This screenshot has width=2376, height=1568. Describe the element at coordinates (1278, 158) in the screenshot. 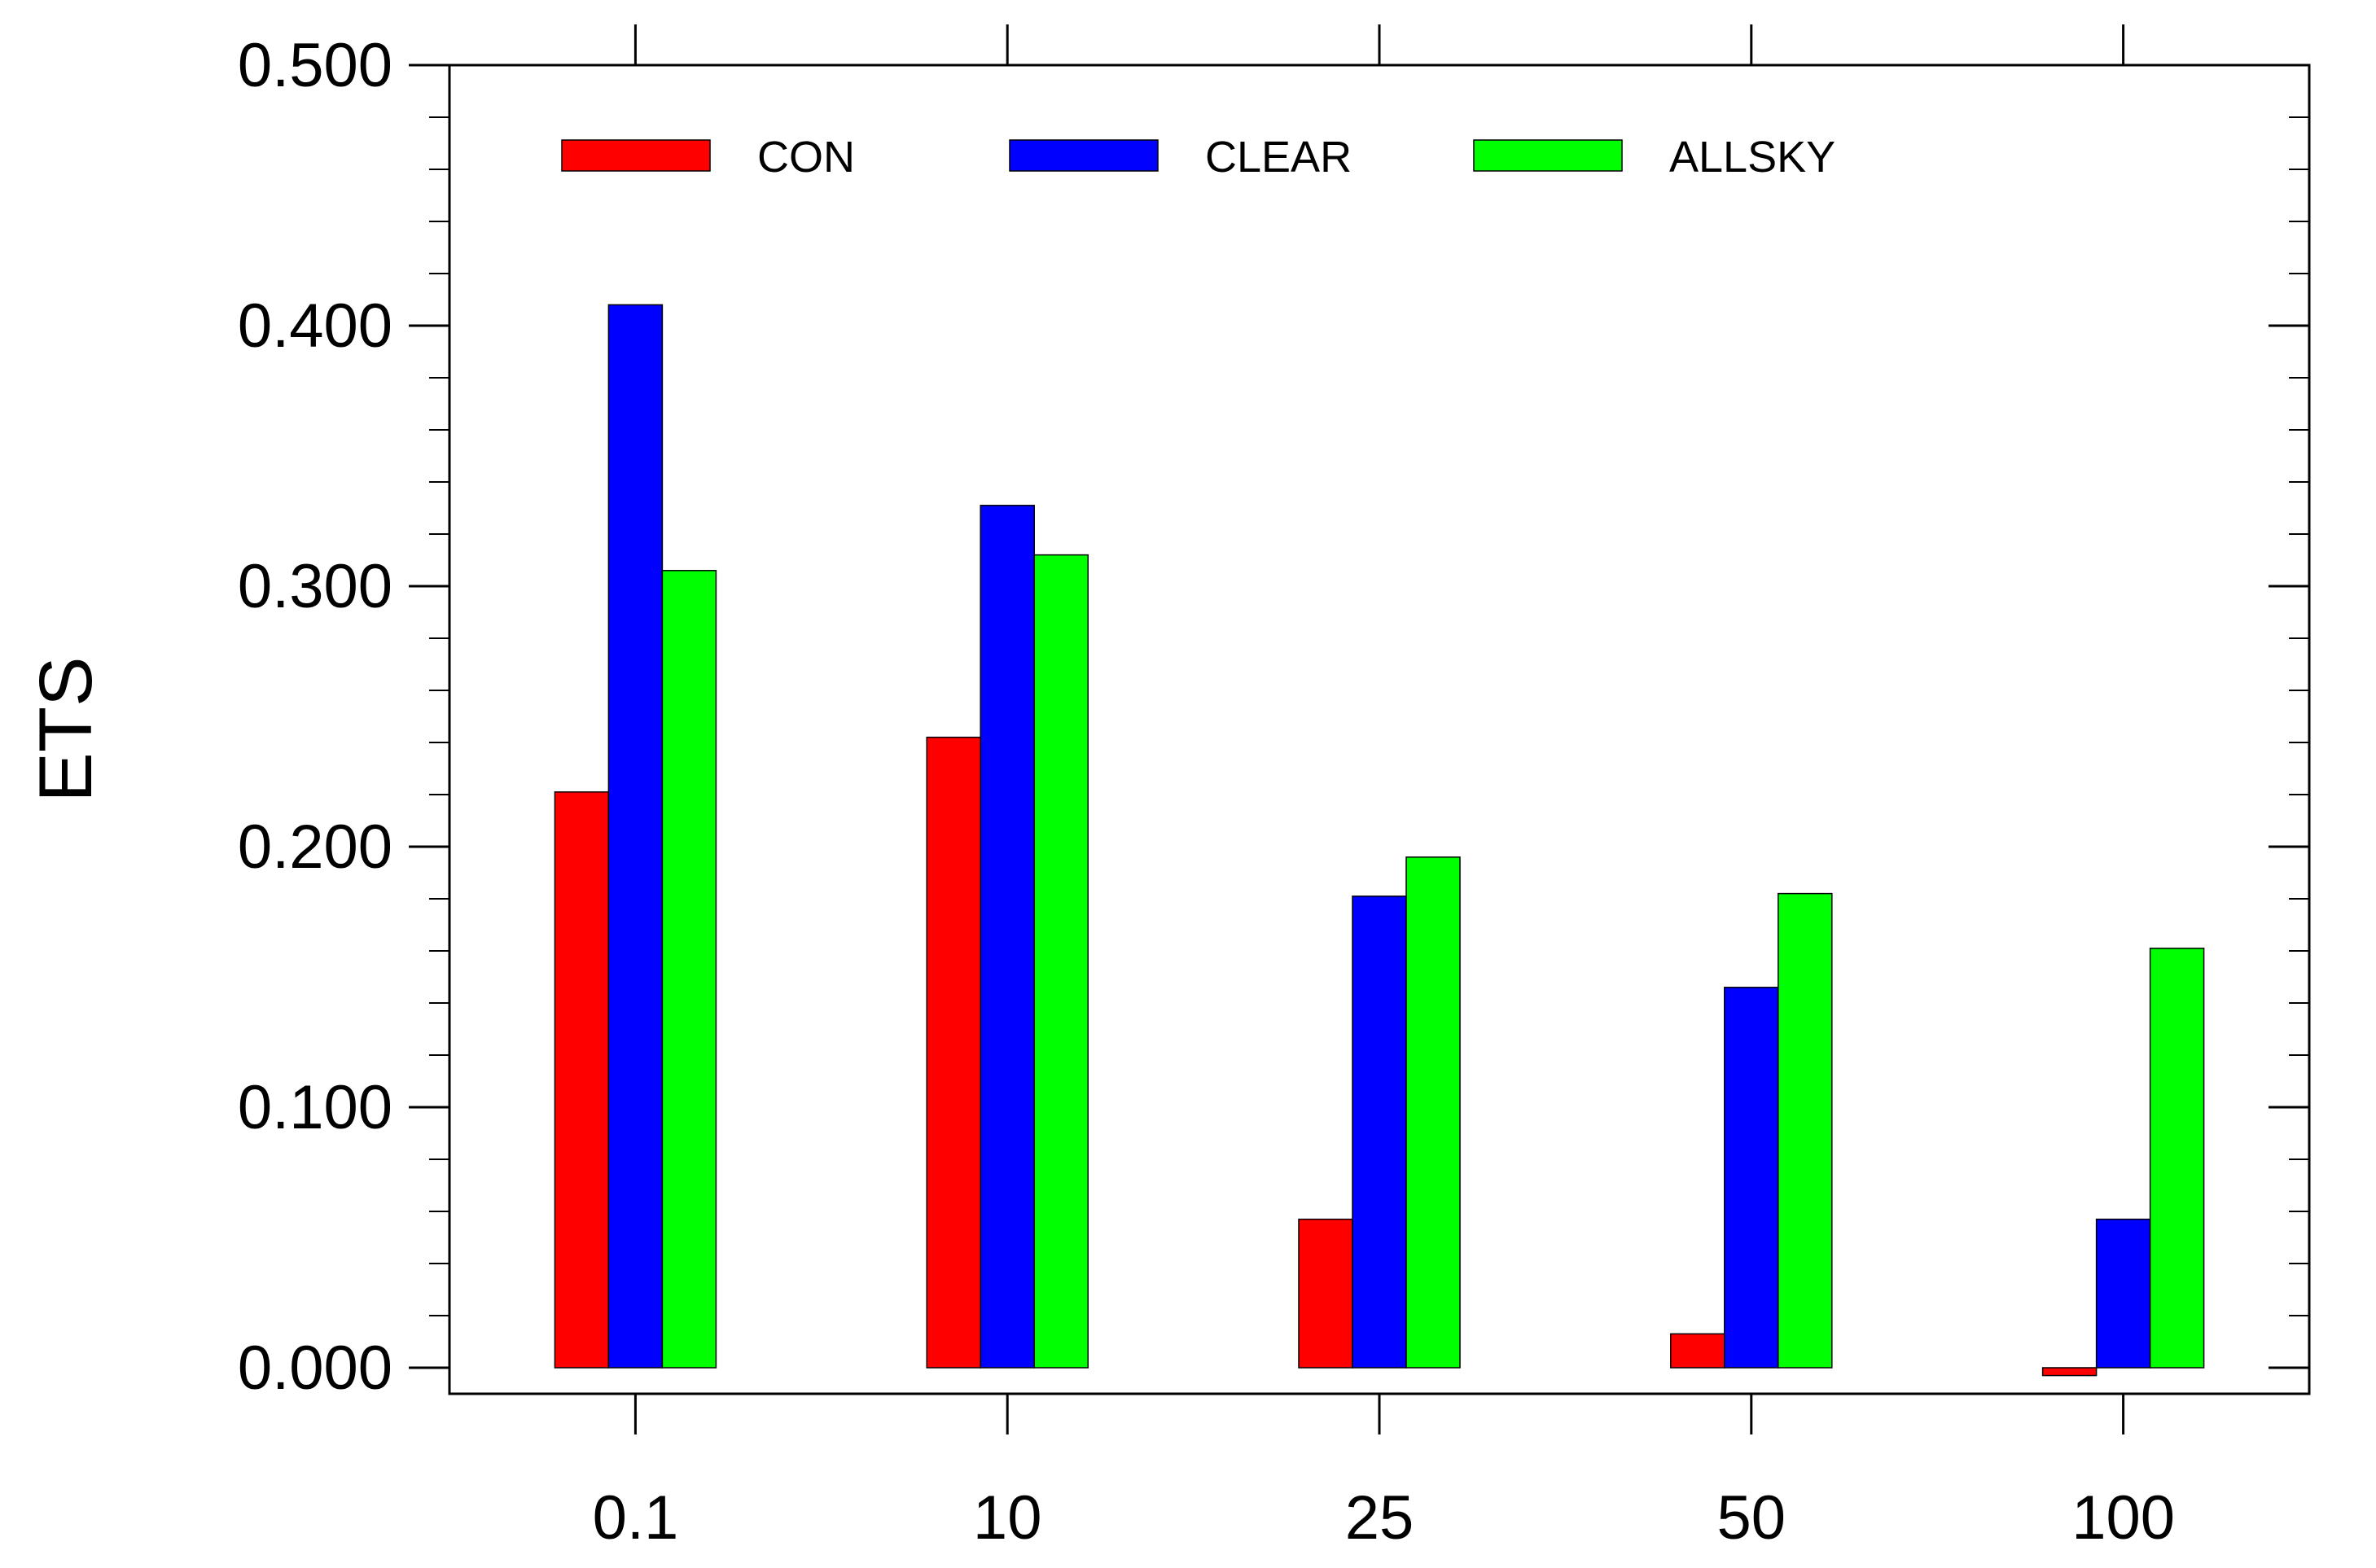

I see `legend-label-clear: CLEAR` at that location.